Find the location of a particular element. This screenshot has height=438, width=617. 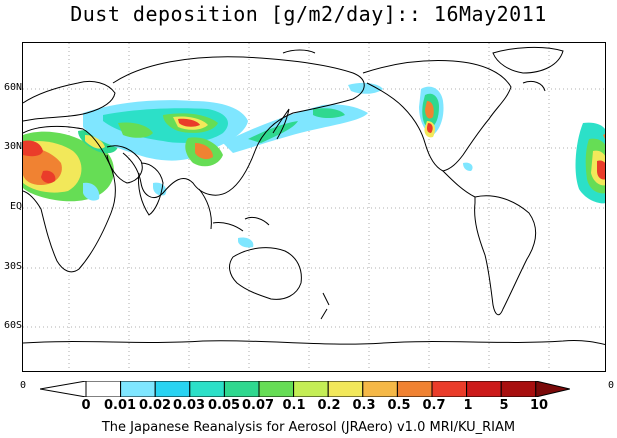

tick-label: 5 is located at coordinates (504, 405).